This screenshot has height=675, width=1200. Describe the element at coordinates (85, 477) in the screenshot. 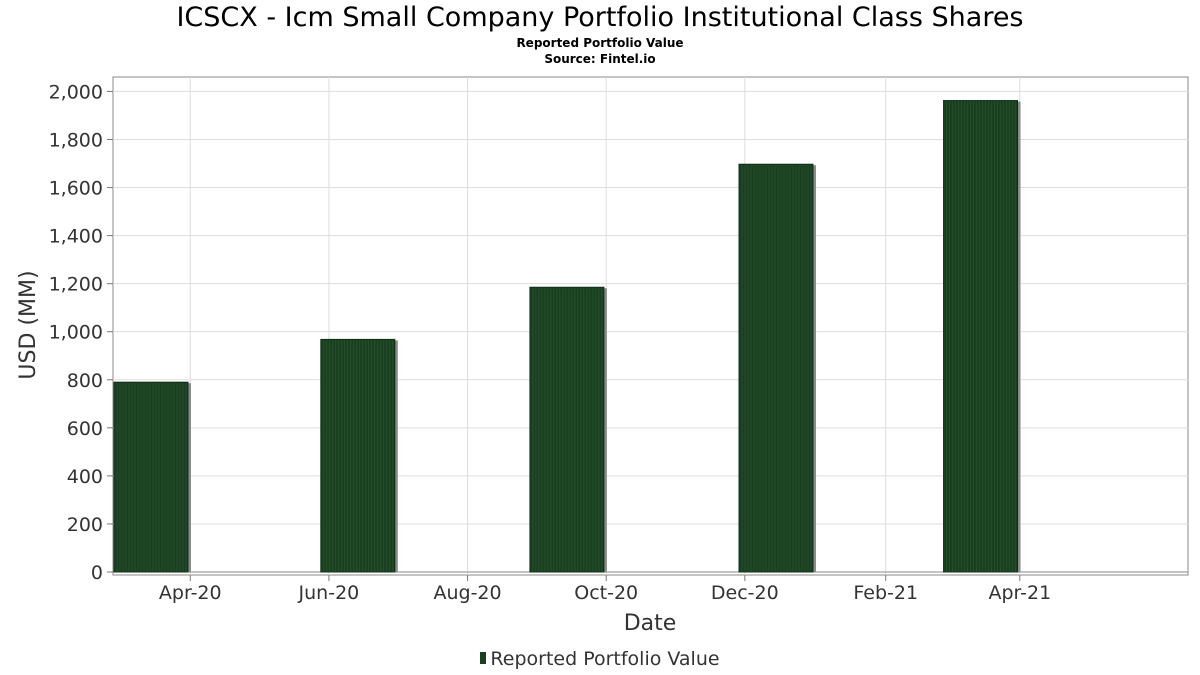

I see `y-tick-label: 400` at that location.